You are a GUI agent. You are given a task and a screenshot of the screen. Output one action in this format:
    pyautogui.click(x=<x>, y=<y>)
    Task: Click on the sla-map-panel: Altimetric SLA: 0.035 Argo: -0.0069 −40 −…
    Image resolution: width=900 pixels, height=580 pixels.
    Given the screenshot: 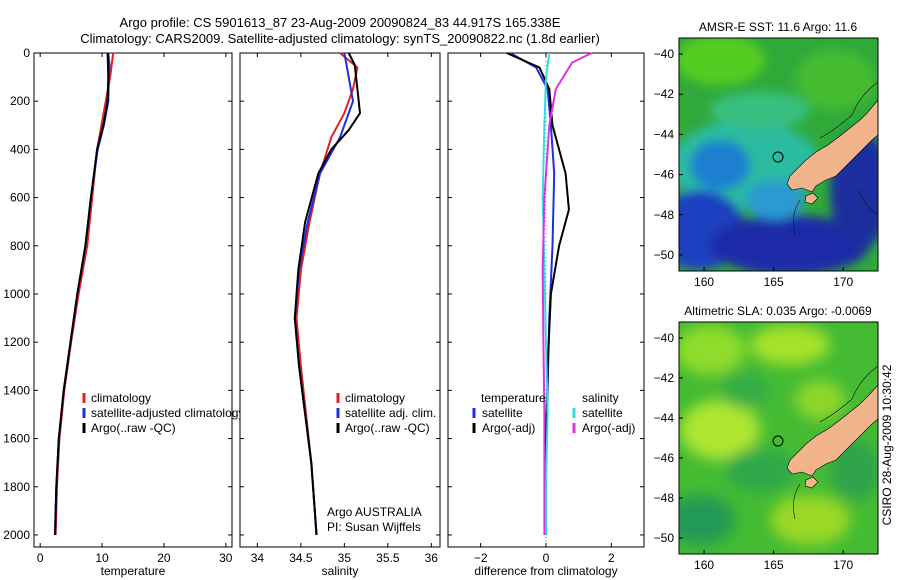 What is the action you would take?
    pyautogui.click(x=766, y=438)
    